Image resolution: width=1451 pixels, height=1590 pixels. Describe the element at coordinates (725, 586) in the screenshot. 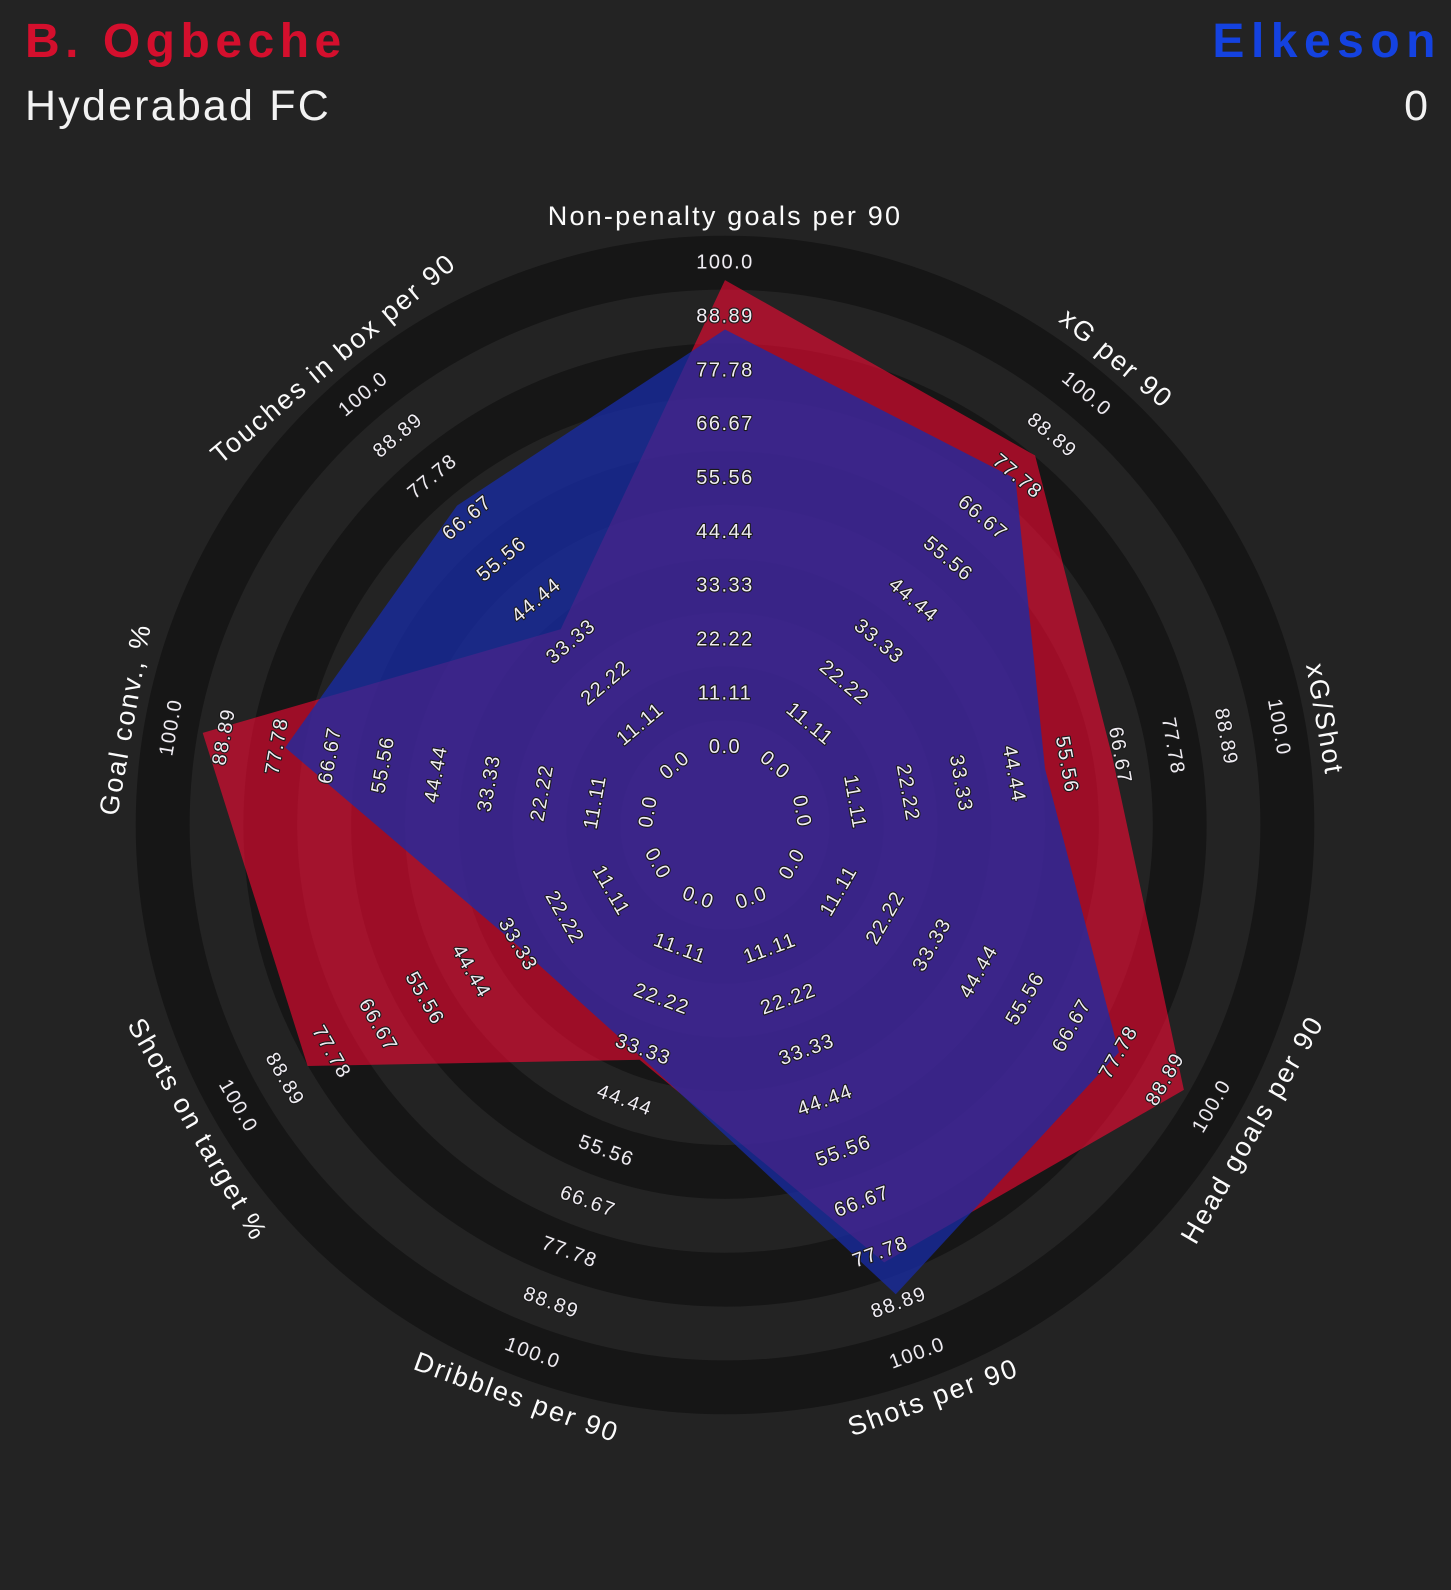

I see `svg-text: 33.33` at that location.